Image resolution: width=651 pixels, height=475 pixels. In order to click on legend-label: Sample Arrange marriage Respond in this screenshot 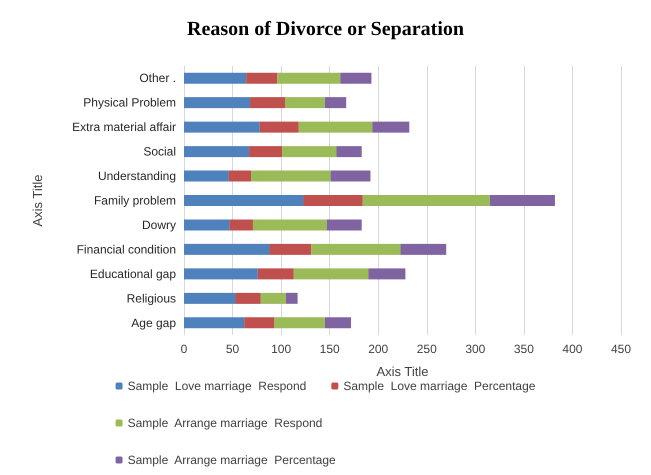, I will do `click(225, 423)`.